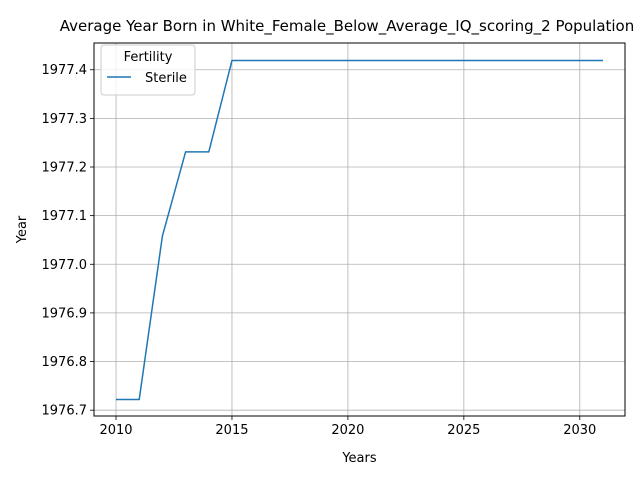  What do you see at coordinates (359, 458) in the screenshot?
I see `x-axis-label: Years` at bounding box center [359, 458].